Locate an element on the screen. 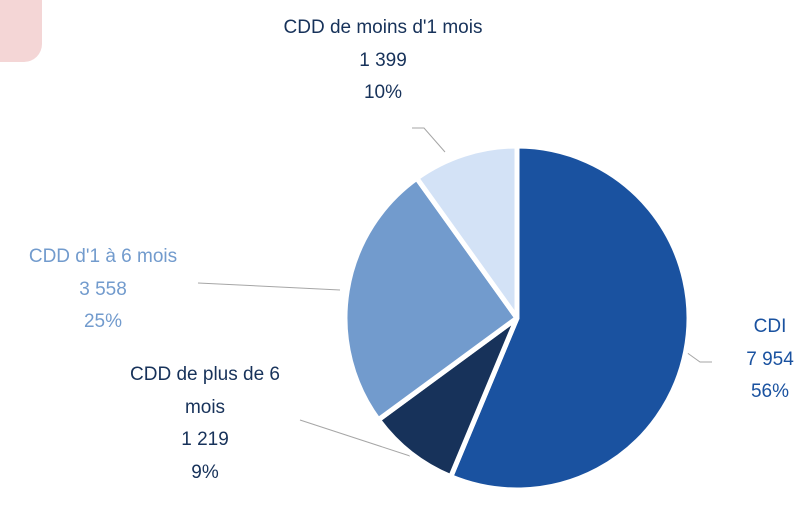 This screenshot has height=508, width=806. percentage-label: 56% is located at coordinates (770, 391).